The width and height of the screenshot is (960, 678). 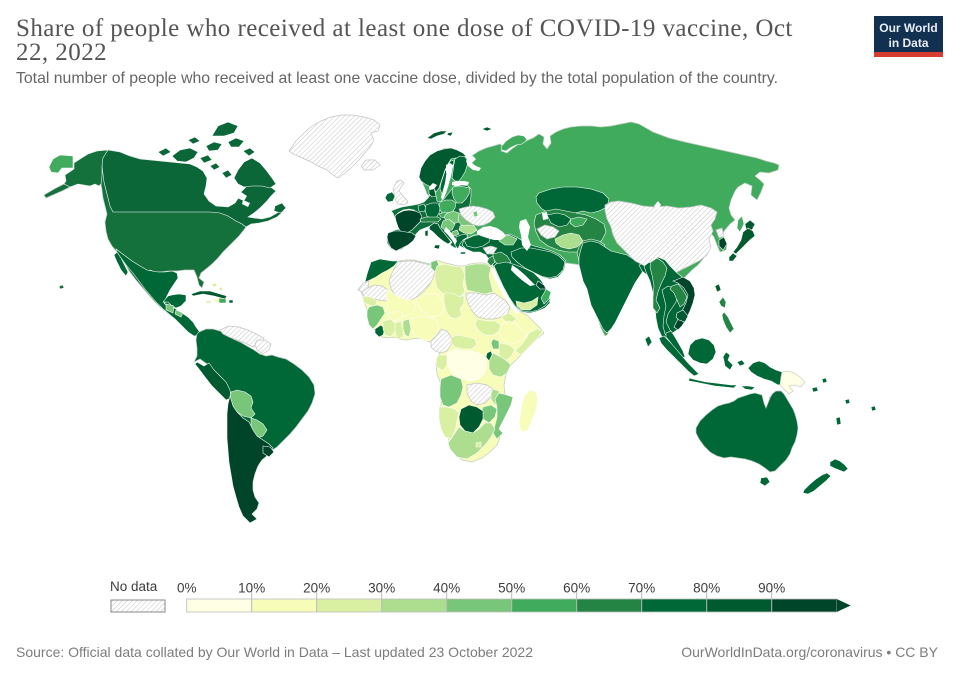 I want to click on svg-text: 50%, so click(x=511, y=588).